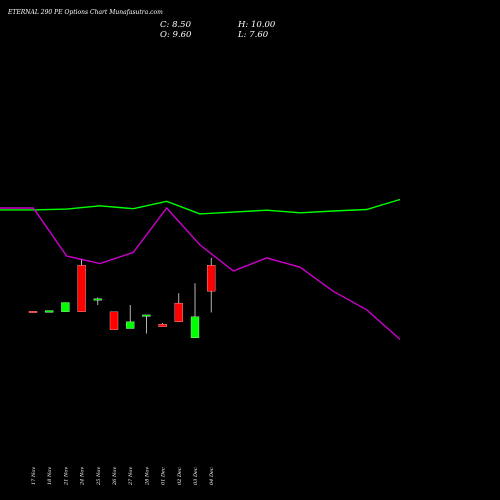 The image size is (500, 500). Describe the element at coordinates (34, 476) in the screenshot. I see `x-tick-label: 17 Nov` at that location.